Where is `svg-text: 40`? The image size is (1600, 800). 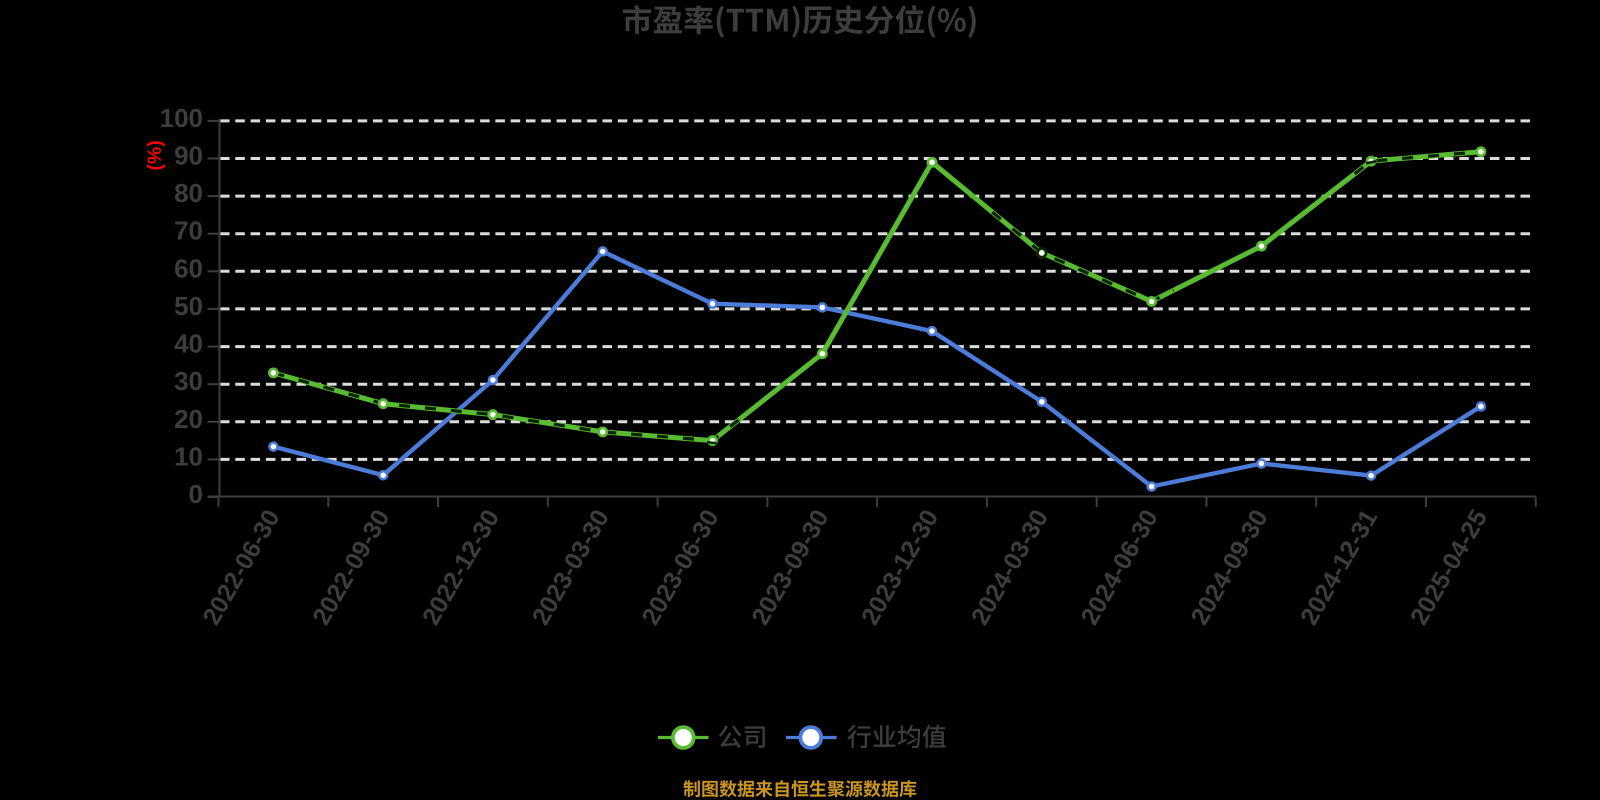
svg-text: 40 is located at coordinates (188, 344).